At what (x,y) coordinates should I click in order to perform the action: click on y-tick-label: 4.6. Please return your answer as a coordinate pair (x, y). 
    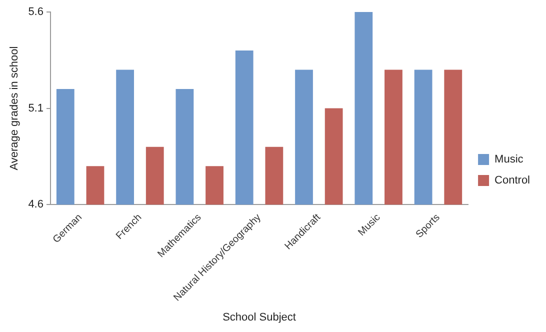
    Looking at the image, I should click on (36, 204).